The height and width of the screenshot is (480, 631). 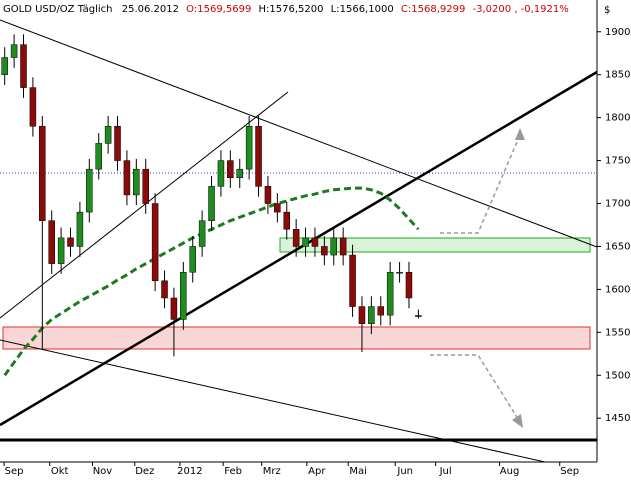 I want to click on x-tick-label: Nov, so click(x=103, y=471).